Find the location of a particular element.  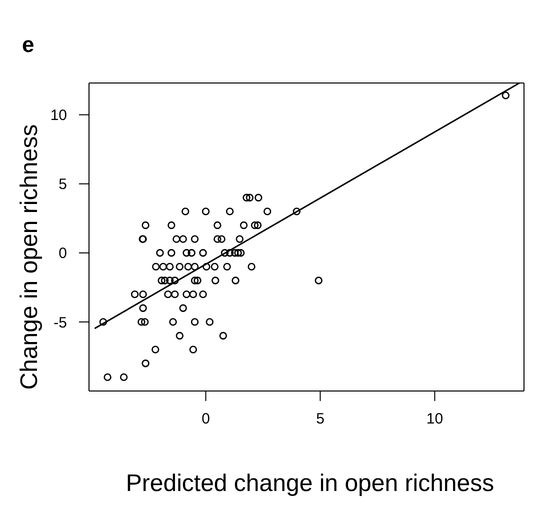

x-axis-title: Predicted change in open richness is located at coordinates (310, 484).